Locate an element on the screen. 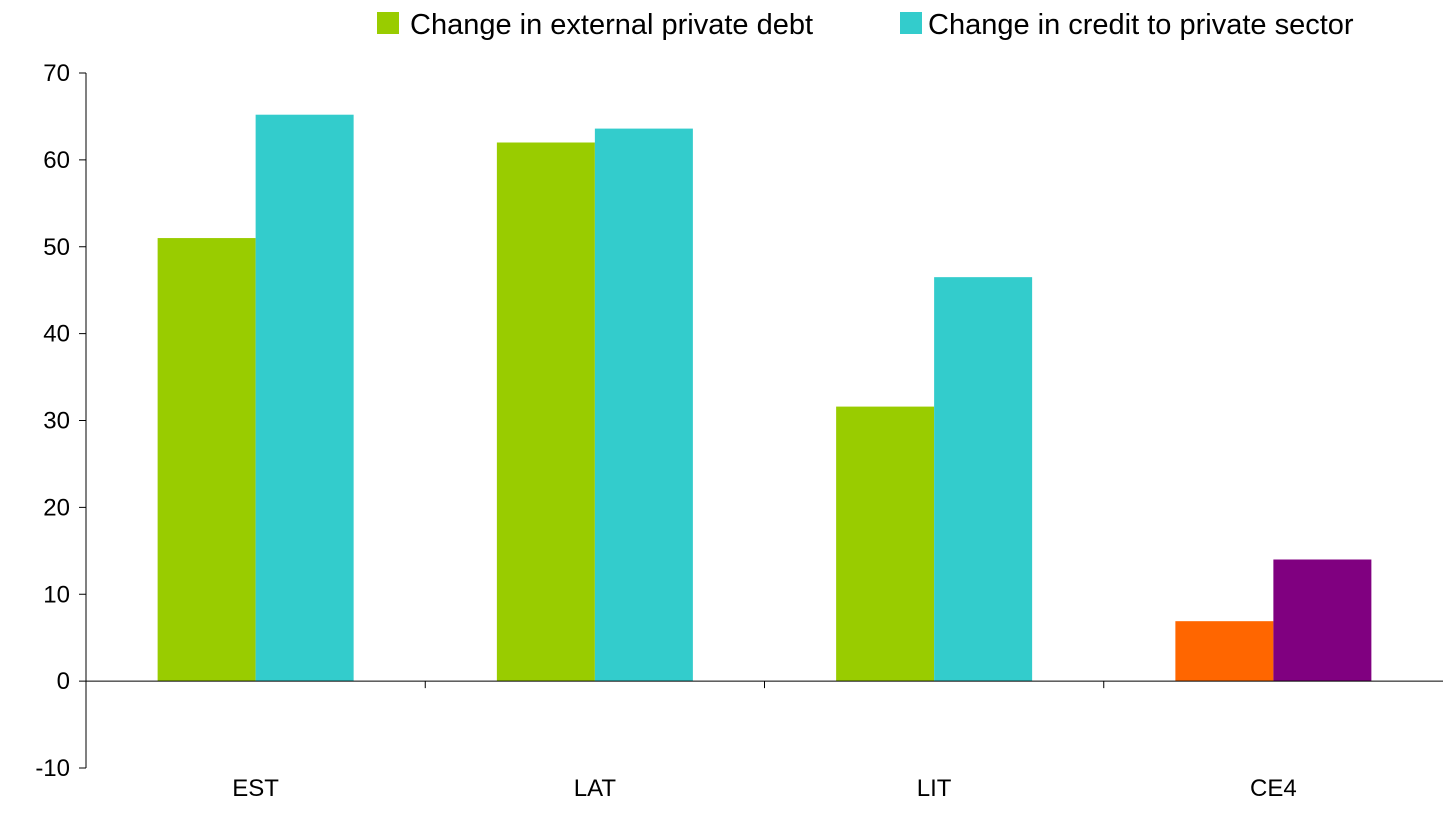  legend-swatch-credit is located at coordinates (911, 23).